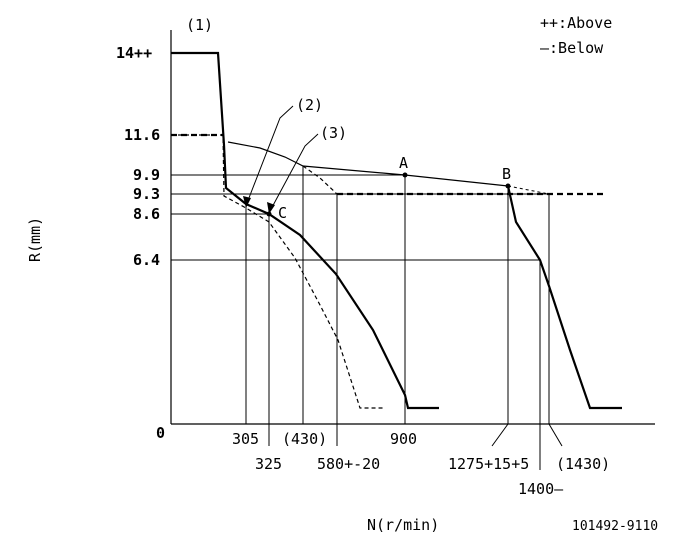  Describe the element at coordinates (615, 526) in the screenshot. I see `reference-number: 101492-9110` at that location.